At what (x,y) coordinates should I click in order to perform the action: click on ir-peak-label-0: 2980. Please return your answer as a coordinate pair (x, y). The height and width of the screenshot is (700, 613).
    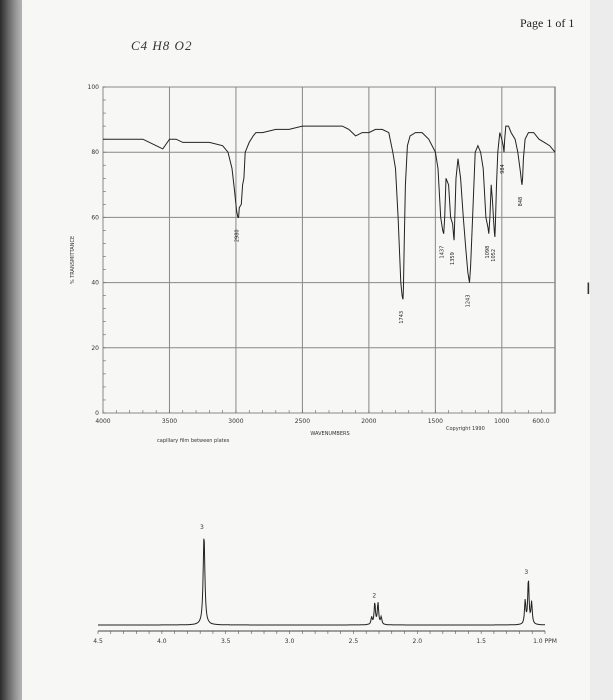
    Looking at the image, I should click on (238, 235).